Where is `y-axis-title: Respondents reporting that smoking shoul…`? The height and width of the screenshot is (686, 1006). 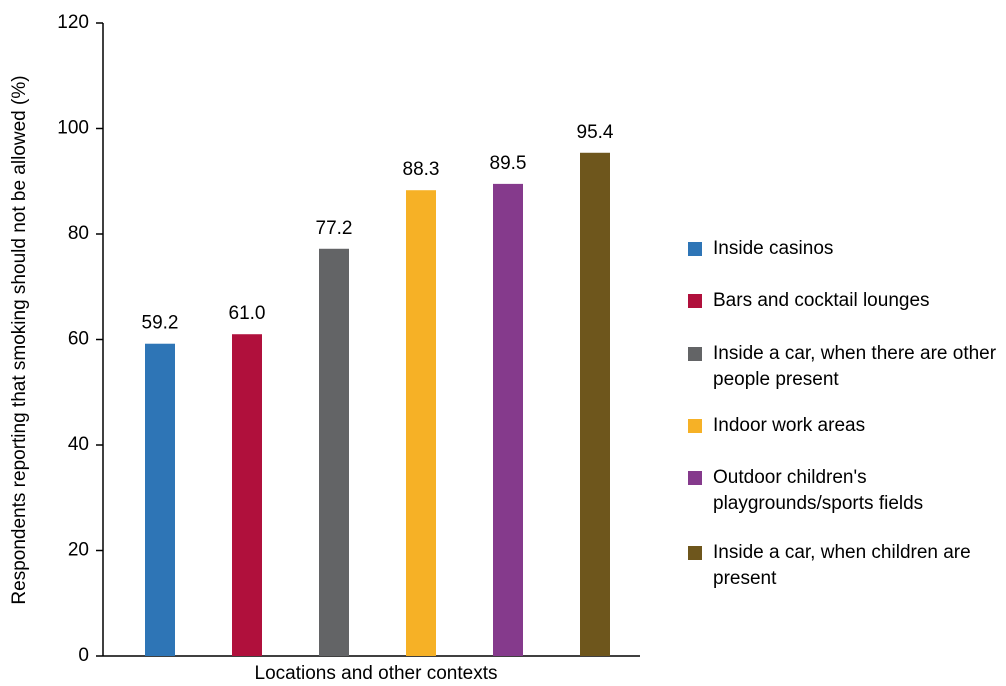 y-axis-title: Respondents reporting that smoking shoul… is located at coordinates (19, 339).